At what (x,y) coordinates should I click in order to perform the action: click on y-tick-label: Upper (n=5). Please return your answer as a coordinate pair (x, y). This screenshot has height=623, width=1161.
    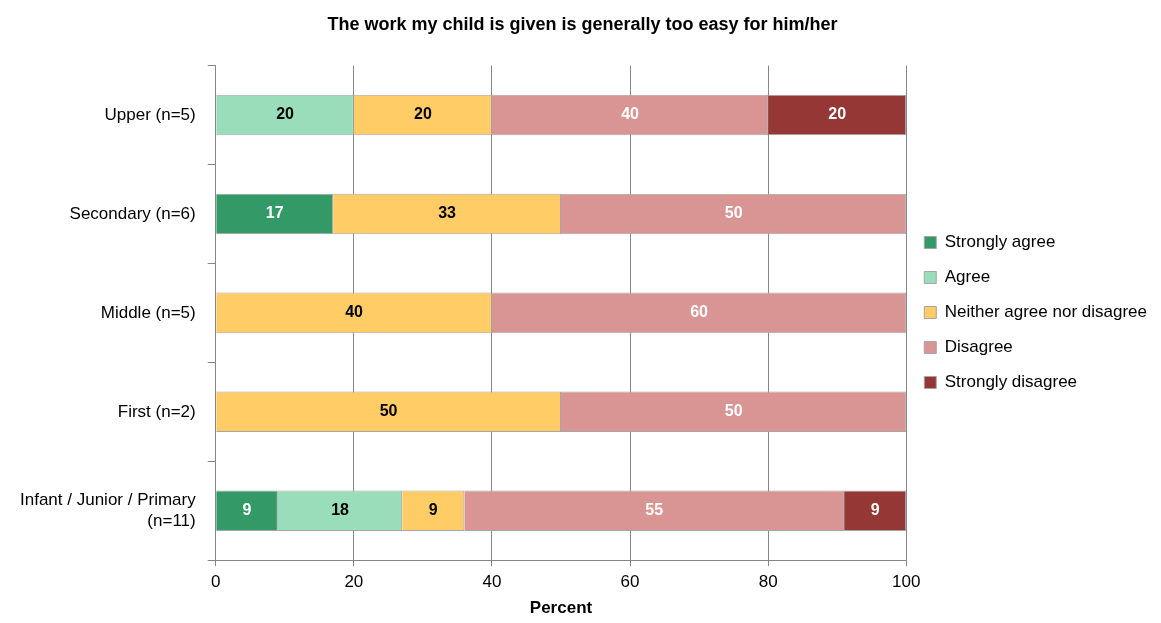
    Looking at the image, I should click on (150, 114).